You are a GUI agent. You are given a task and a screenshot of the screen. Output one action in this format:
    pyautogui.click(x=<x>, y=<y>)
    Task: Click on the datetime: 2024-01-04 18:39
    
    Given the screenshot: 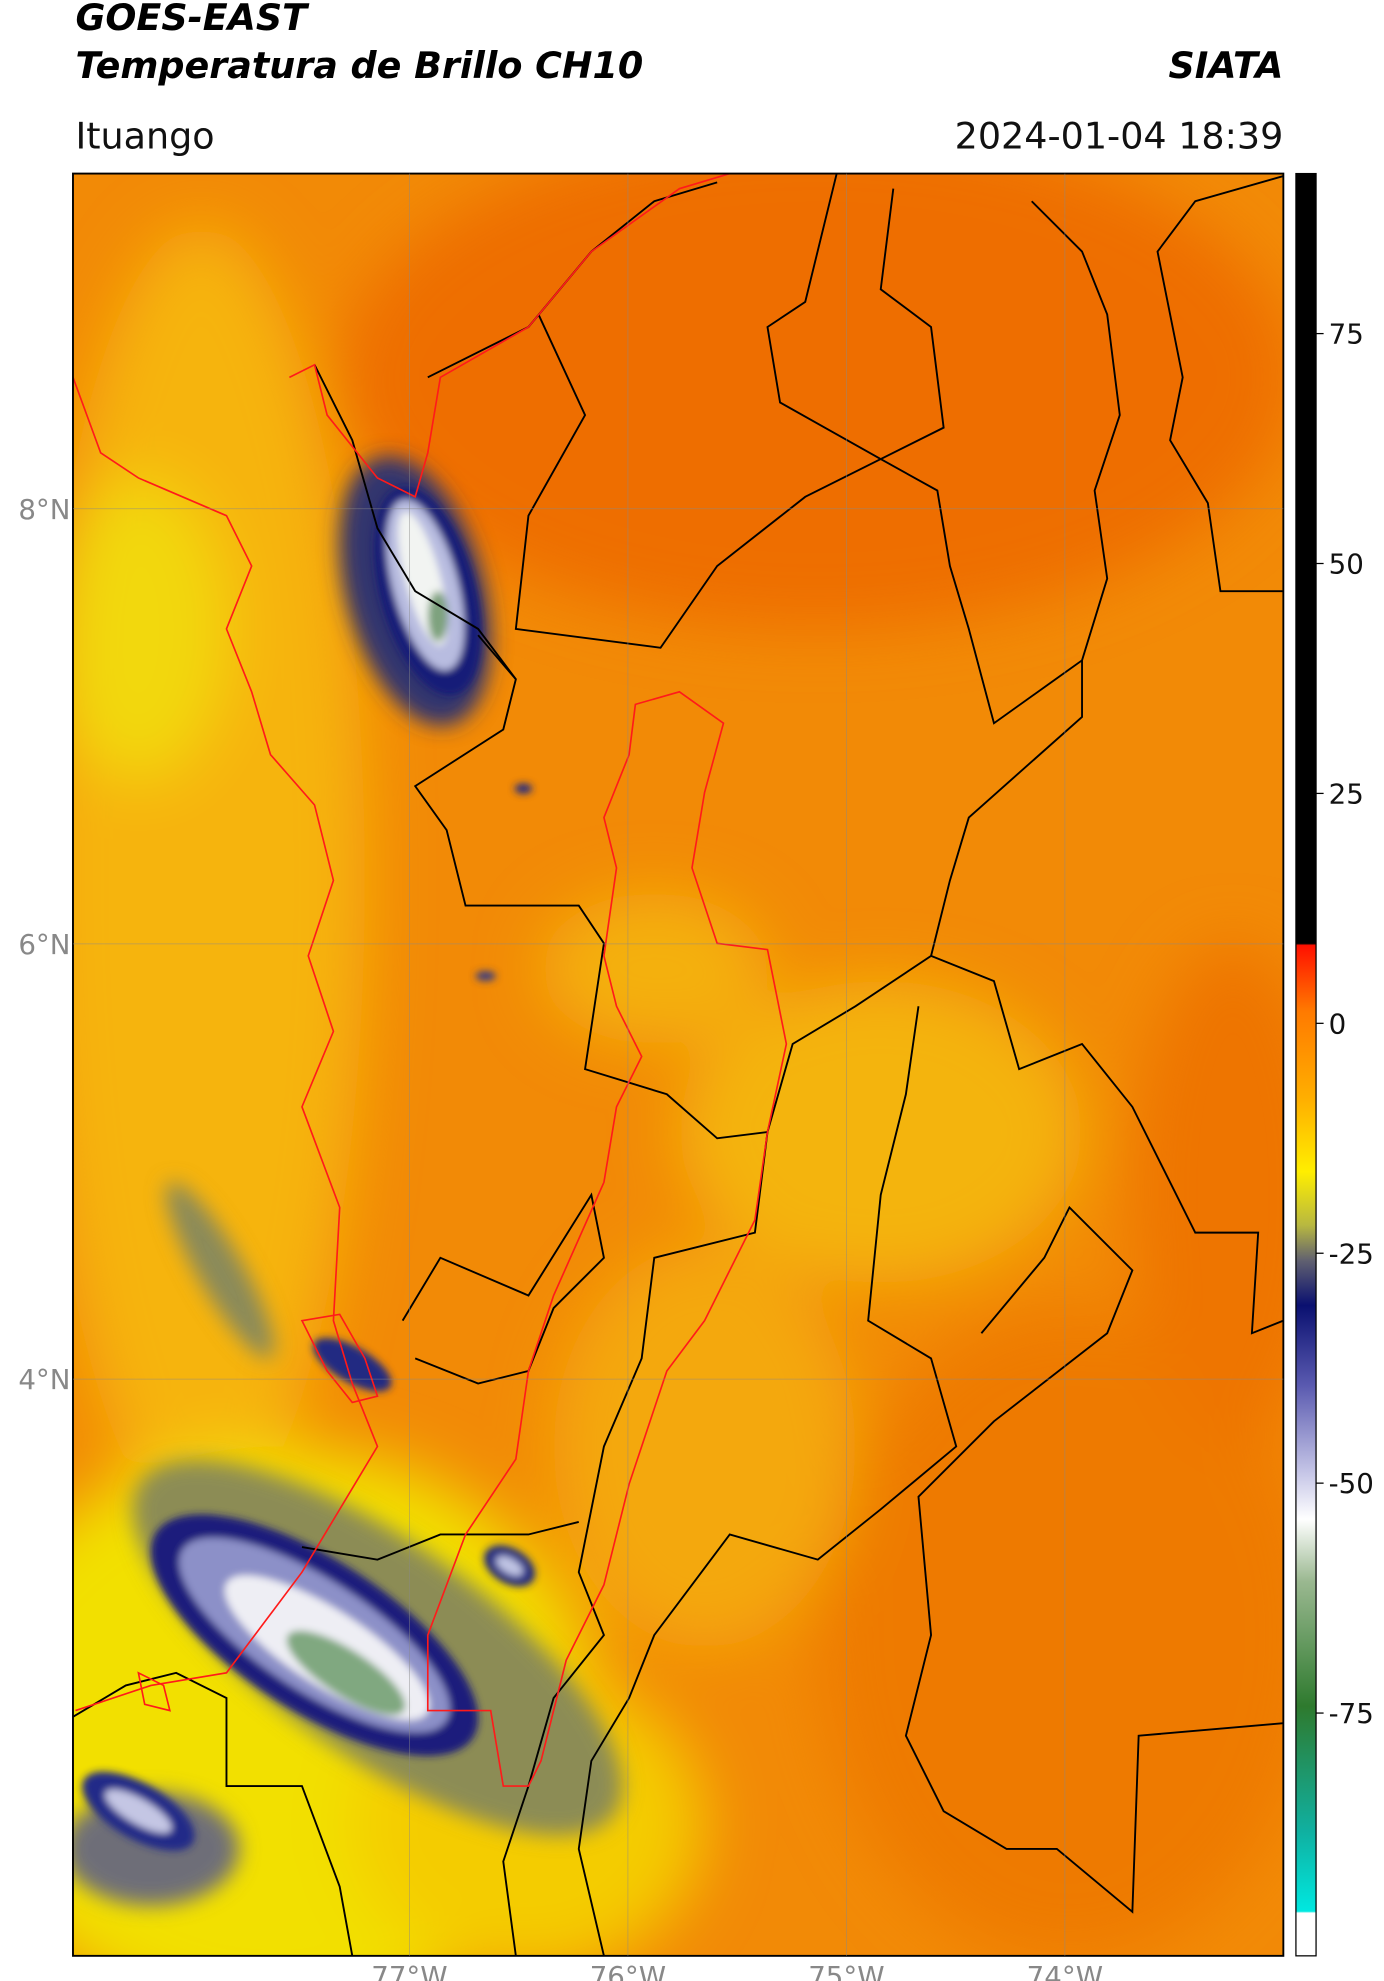 What is the action you would take?
    pyautogui.click(x=1119, y=135)
    